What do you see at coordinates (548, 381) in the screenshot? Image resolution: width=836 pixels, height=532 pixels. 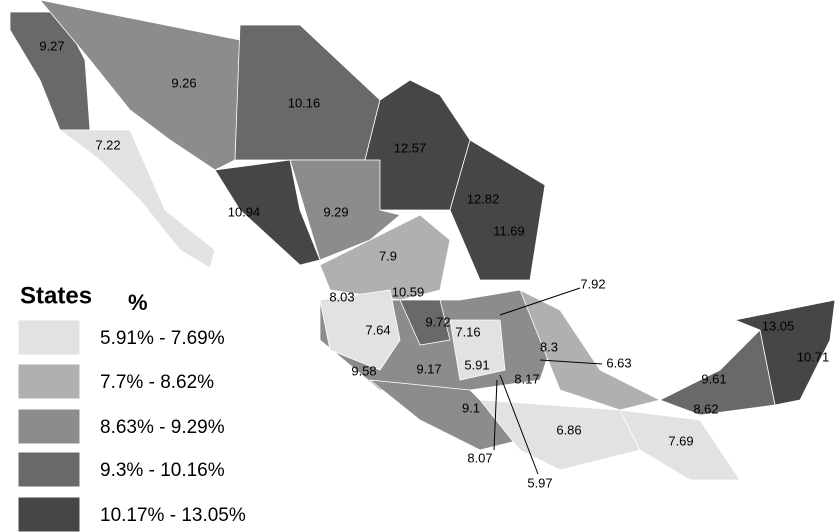 I see `leader-lines` at bounding box center [548, 381].